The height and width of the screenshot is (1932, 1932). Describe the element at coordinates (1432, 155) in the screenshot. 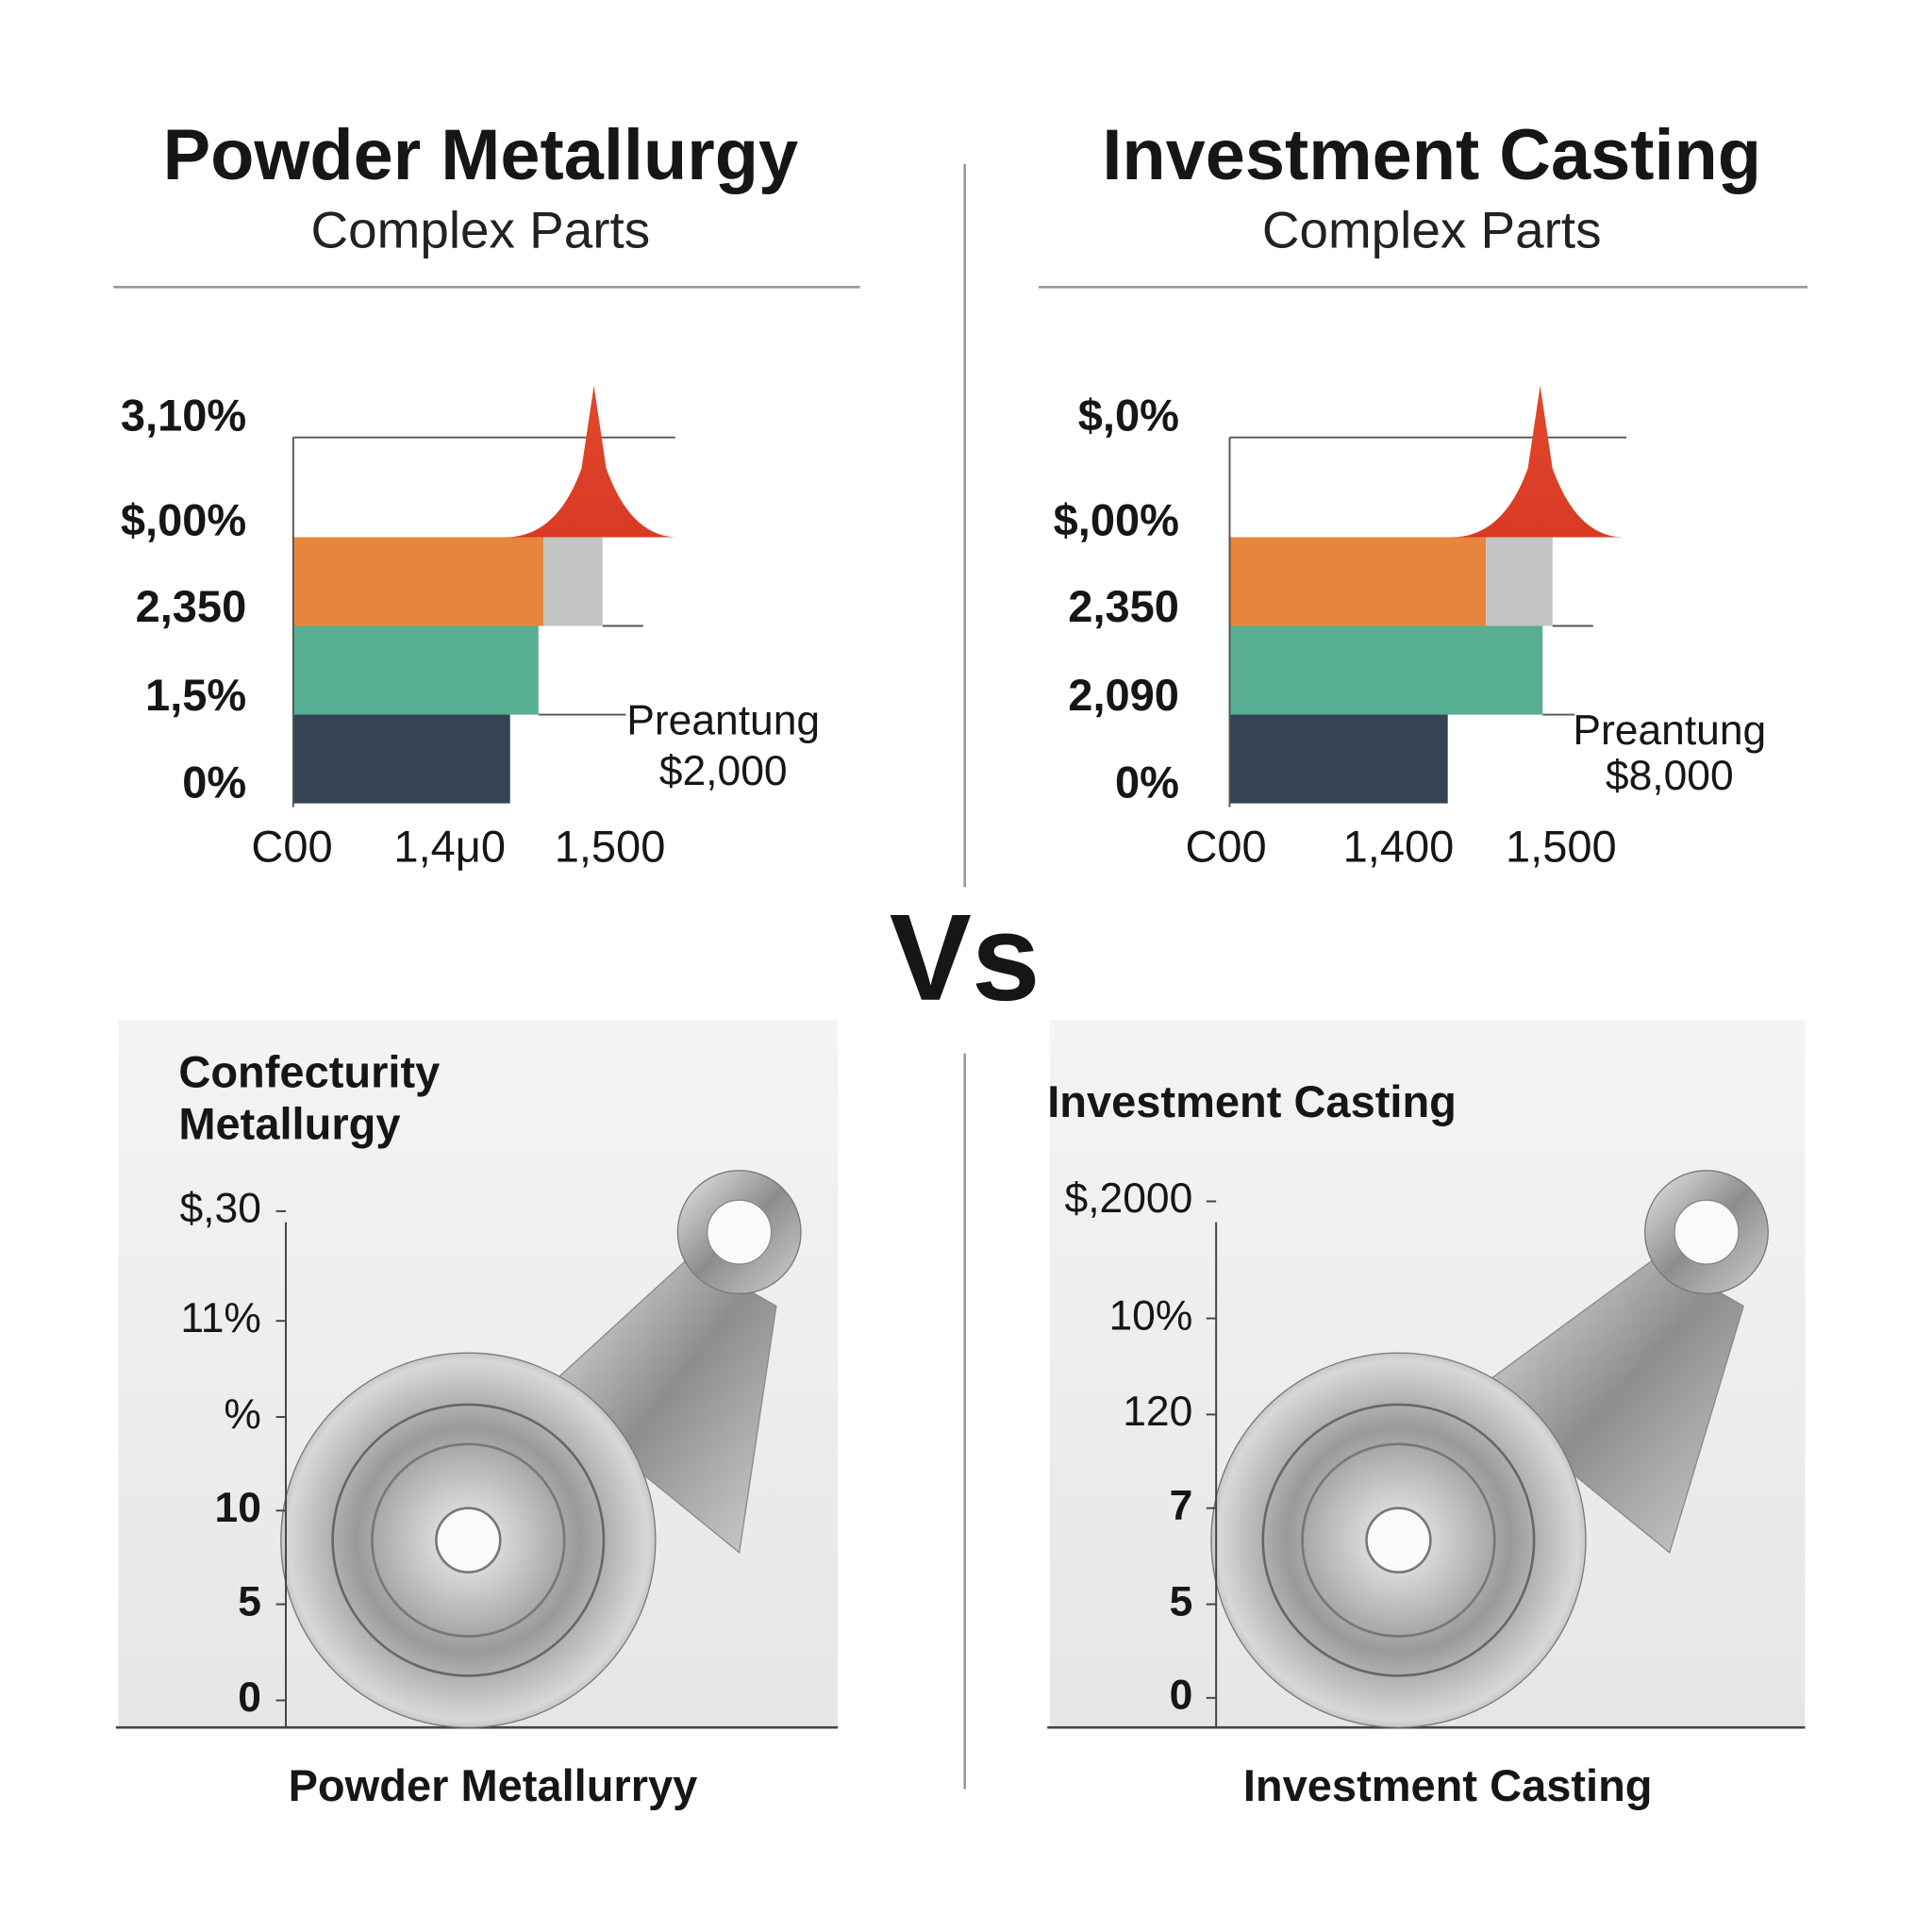

I see `panel-title: Investment Casting` at that location.